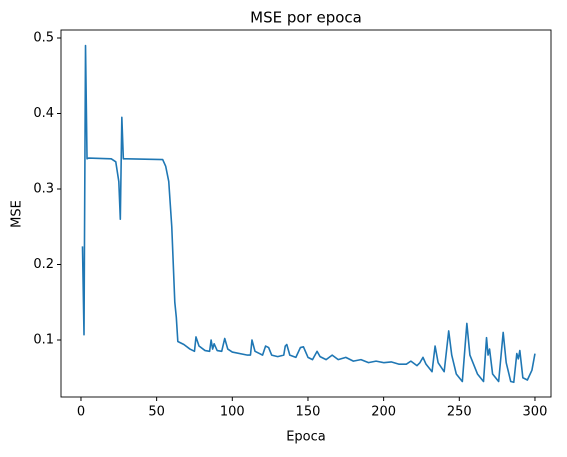  I want to click on x-tick-label: 250, so click(459, 412).